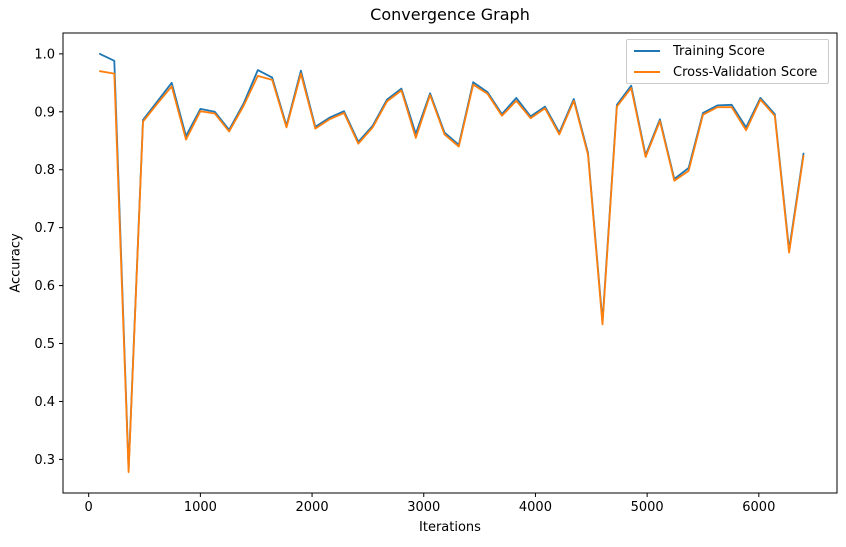  Describe the element at coordinates (727, 61) in the screenshot. I see `legend: Training Score Cross-Validation Score` at that location.